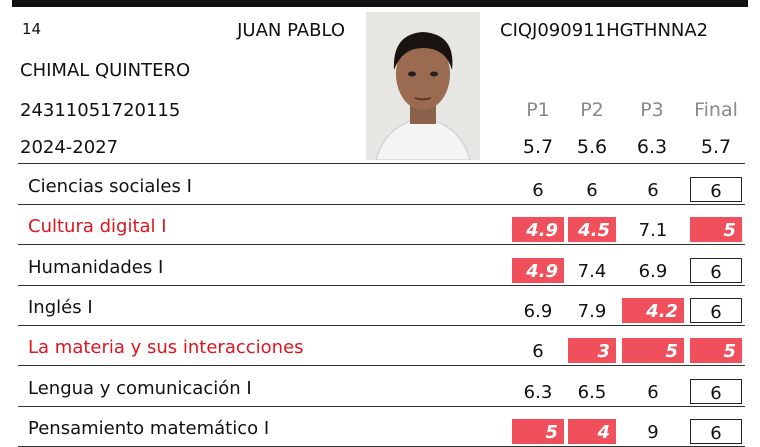 The height and width of the screenshot is (447, 760). Describe the element at coordinates (149, 428) in the screenshot. I see `subject: Pensamiento matemático I` at that location.